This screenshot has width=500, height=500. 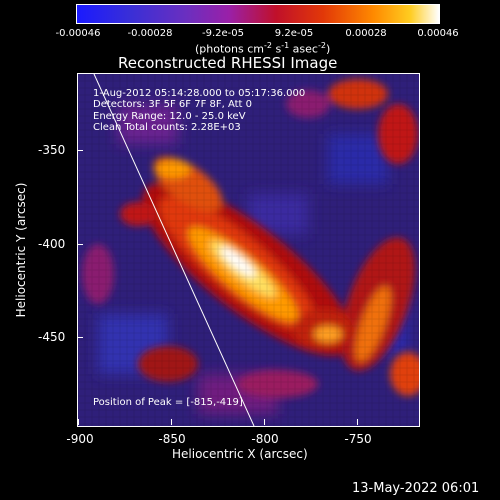 What do you see at coordinates (80, 439) in the screenshot?
I see `x-tick-label: -900` at bounding box center [80, 439].